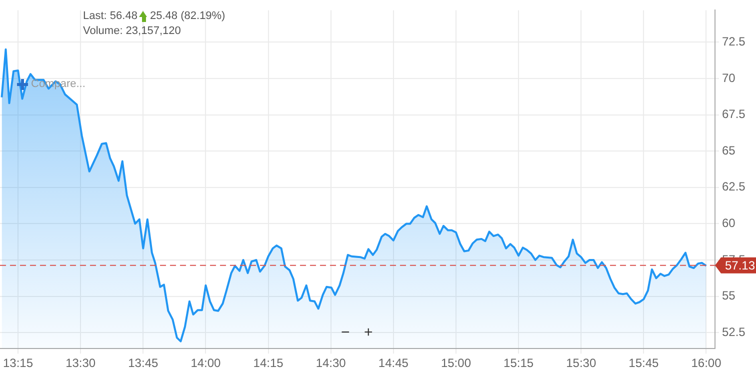 This screenshot has width=756, height=378. Describe the element at coordinates (581, 363) in the screenshot. I see `x-tick-label: 15:30` at that location.